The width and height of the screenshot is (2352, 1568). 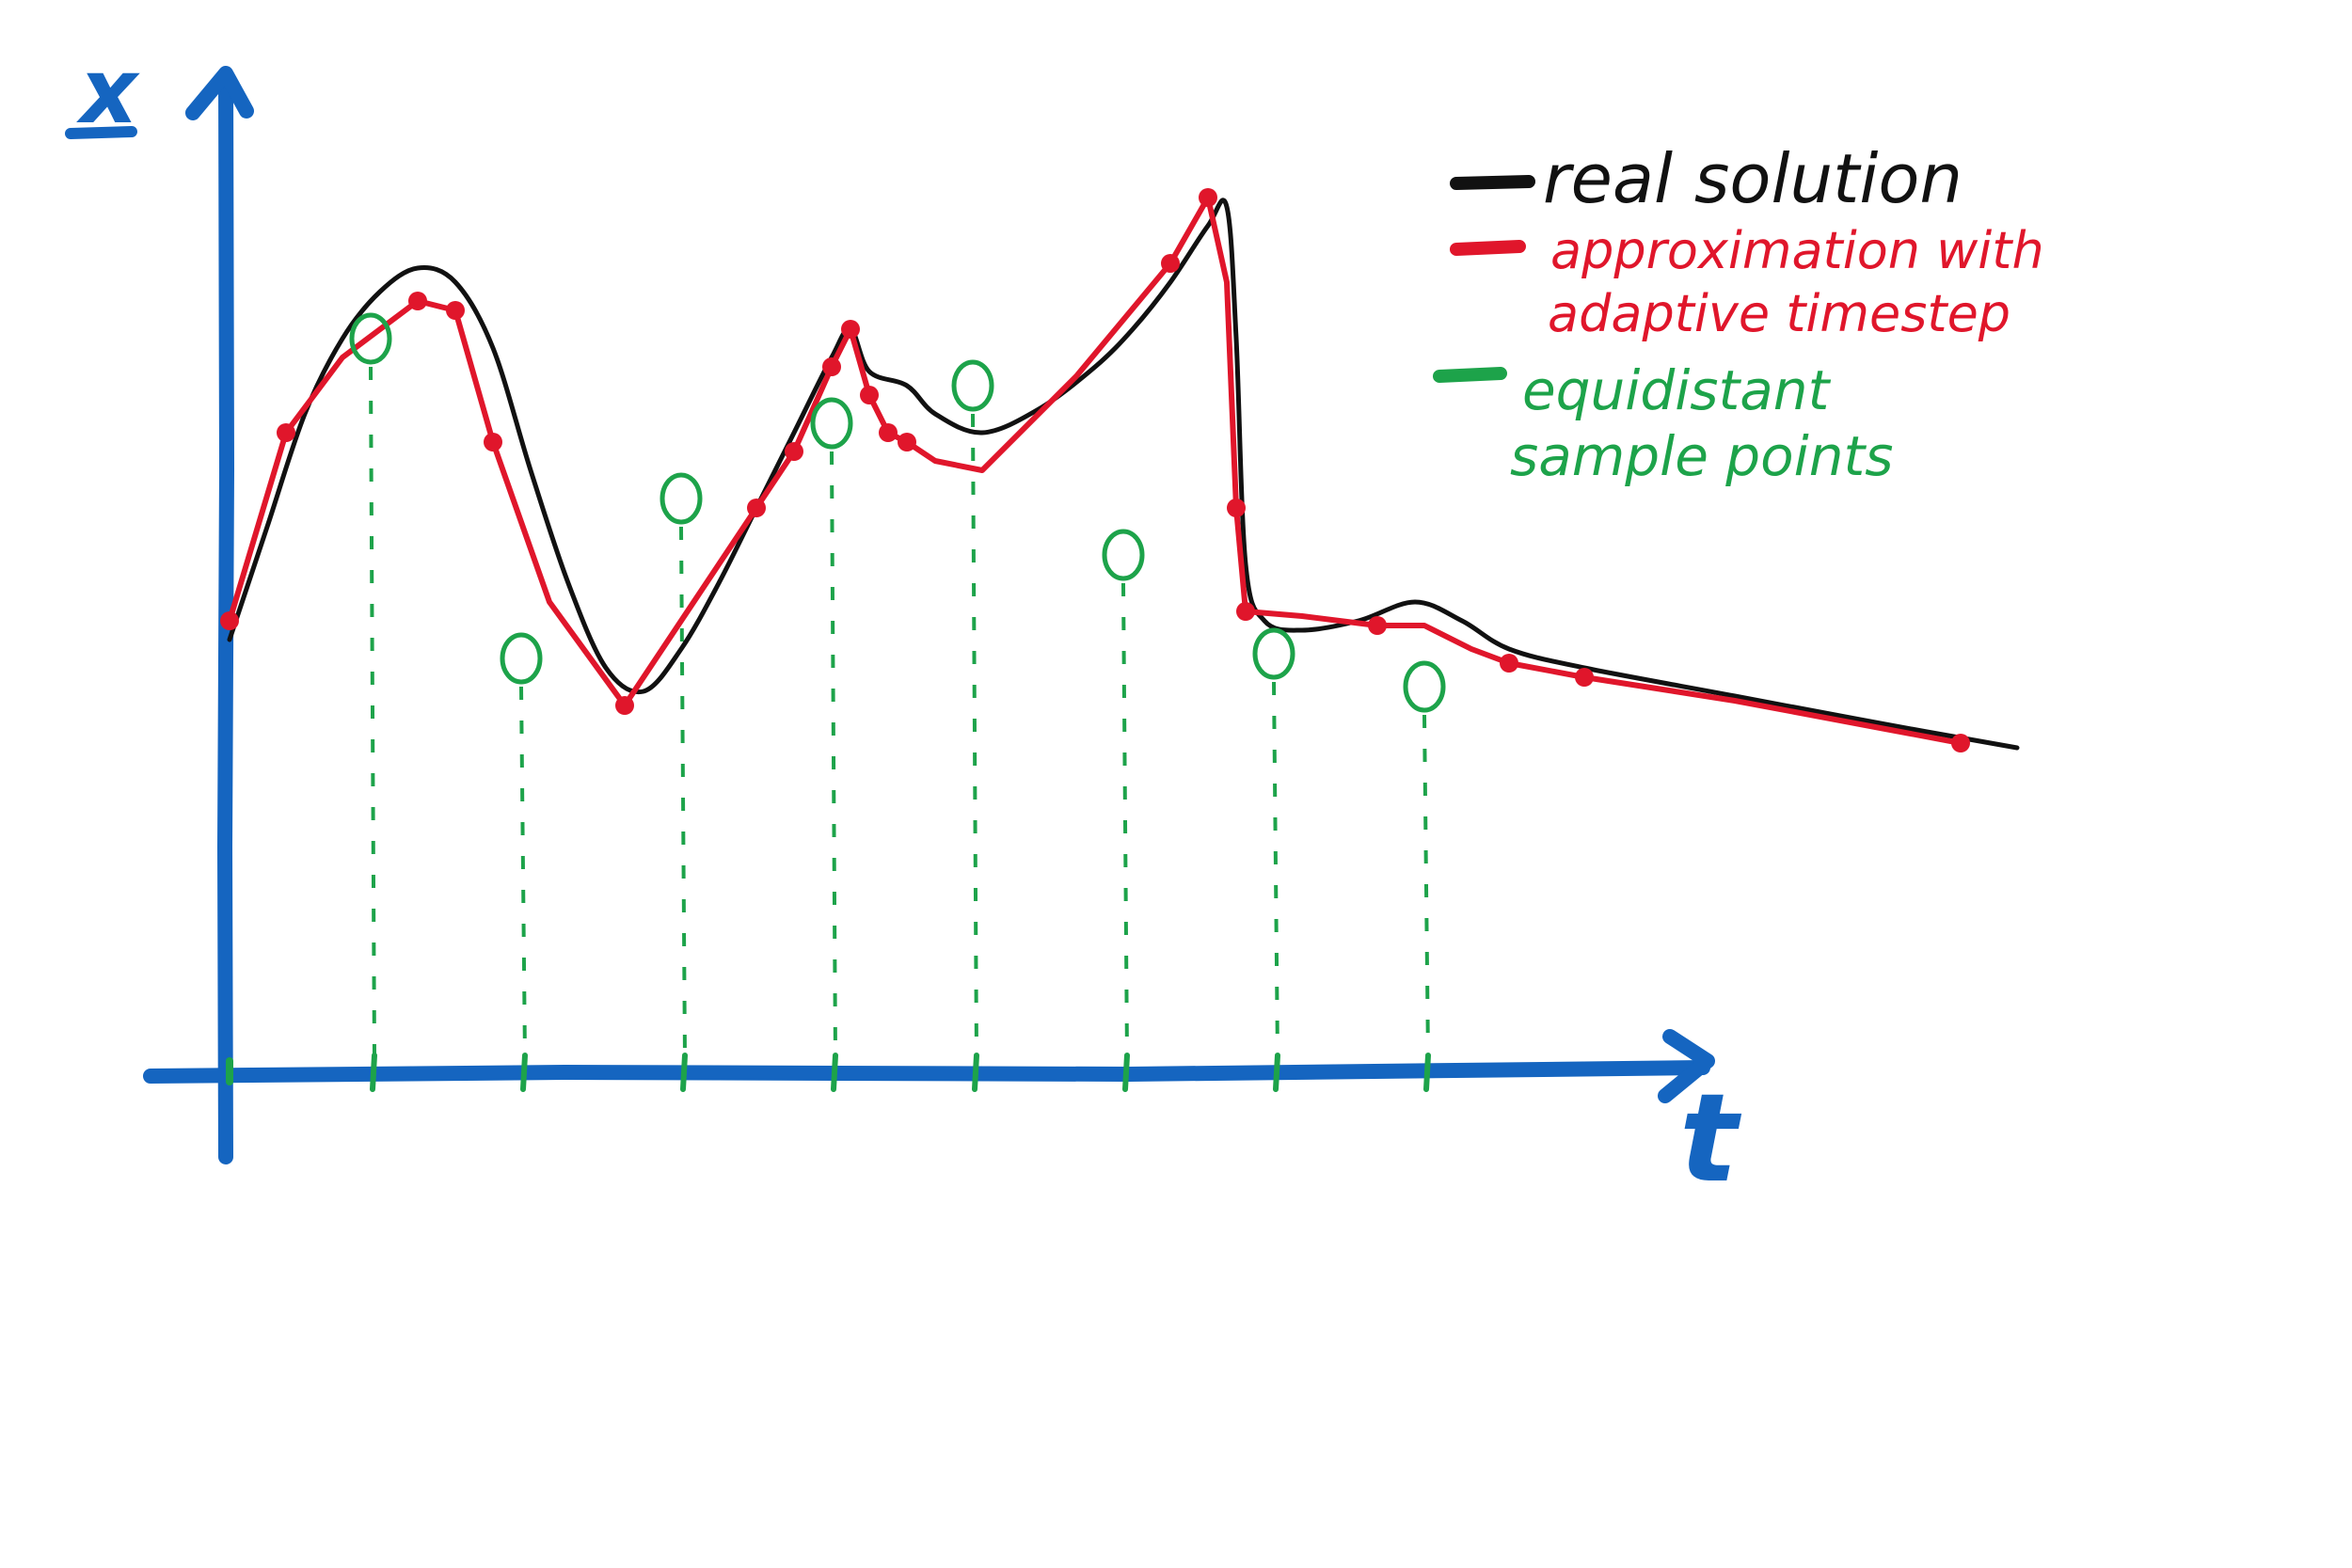 What do you see at coordinates (1779, 313) in the screenshot?
I see `legend-label-adaptive-line2: adaptive timestep` at bounding box center [1779, 313].